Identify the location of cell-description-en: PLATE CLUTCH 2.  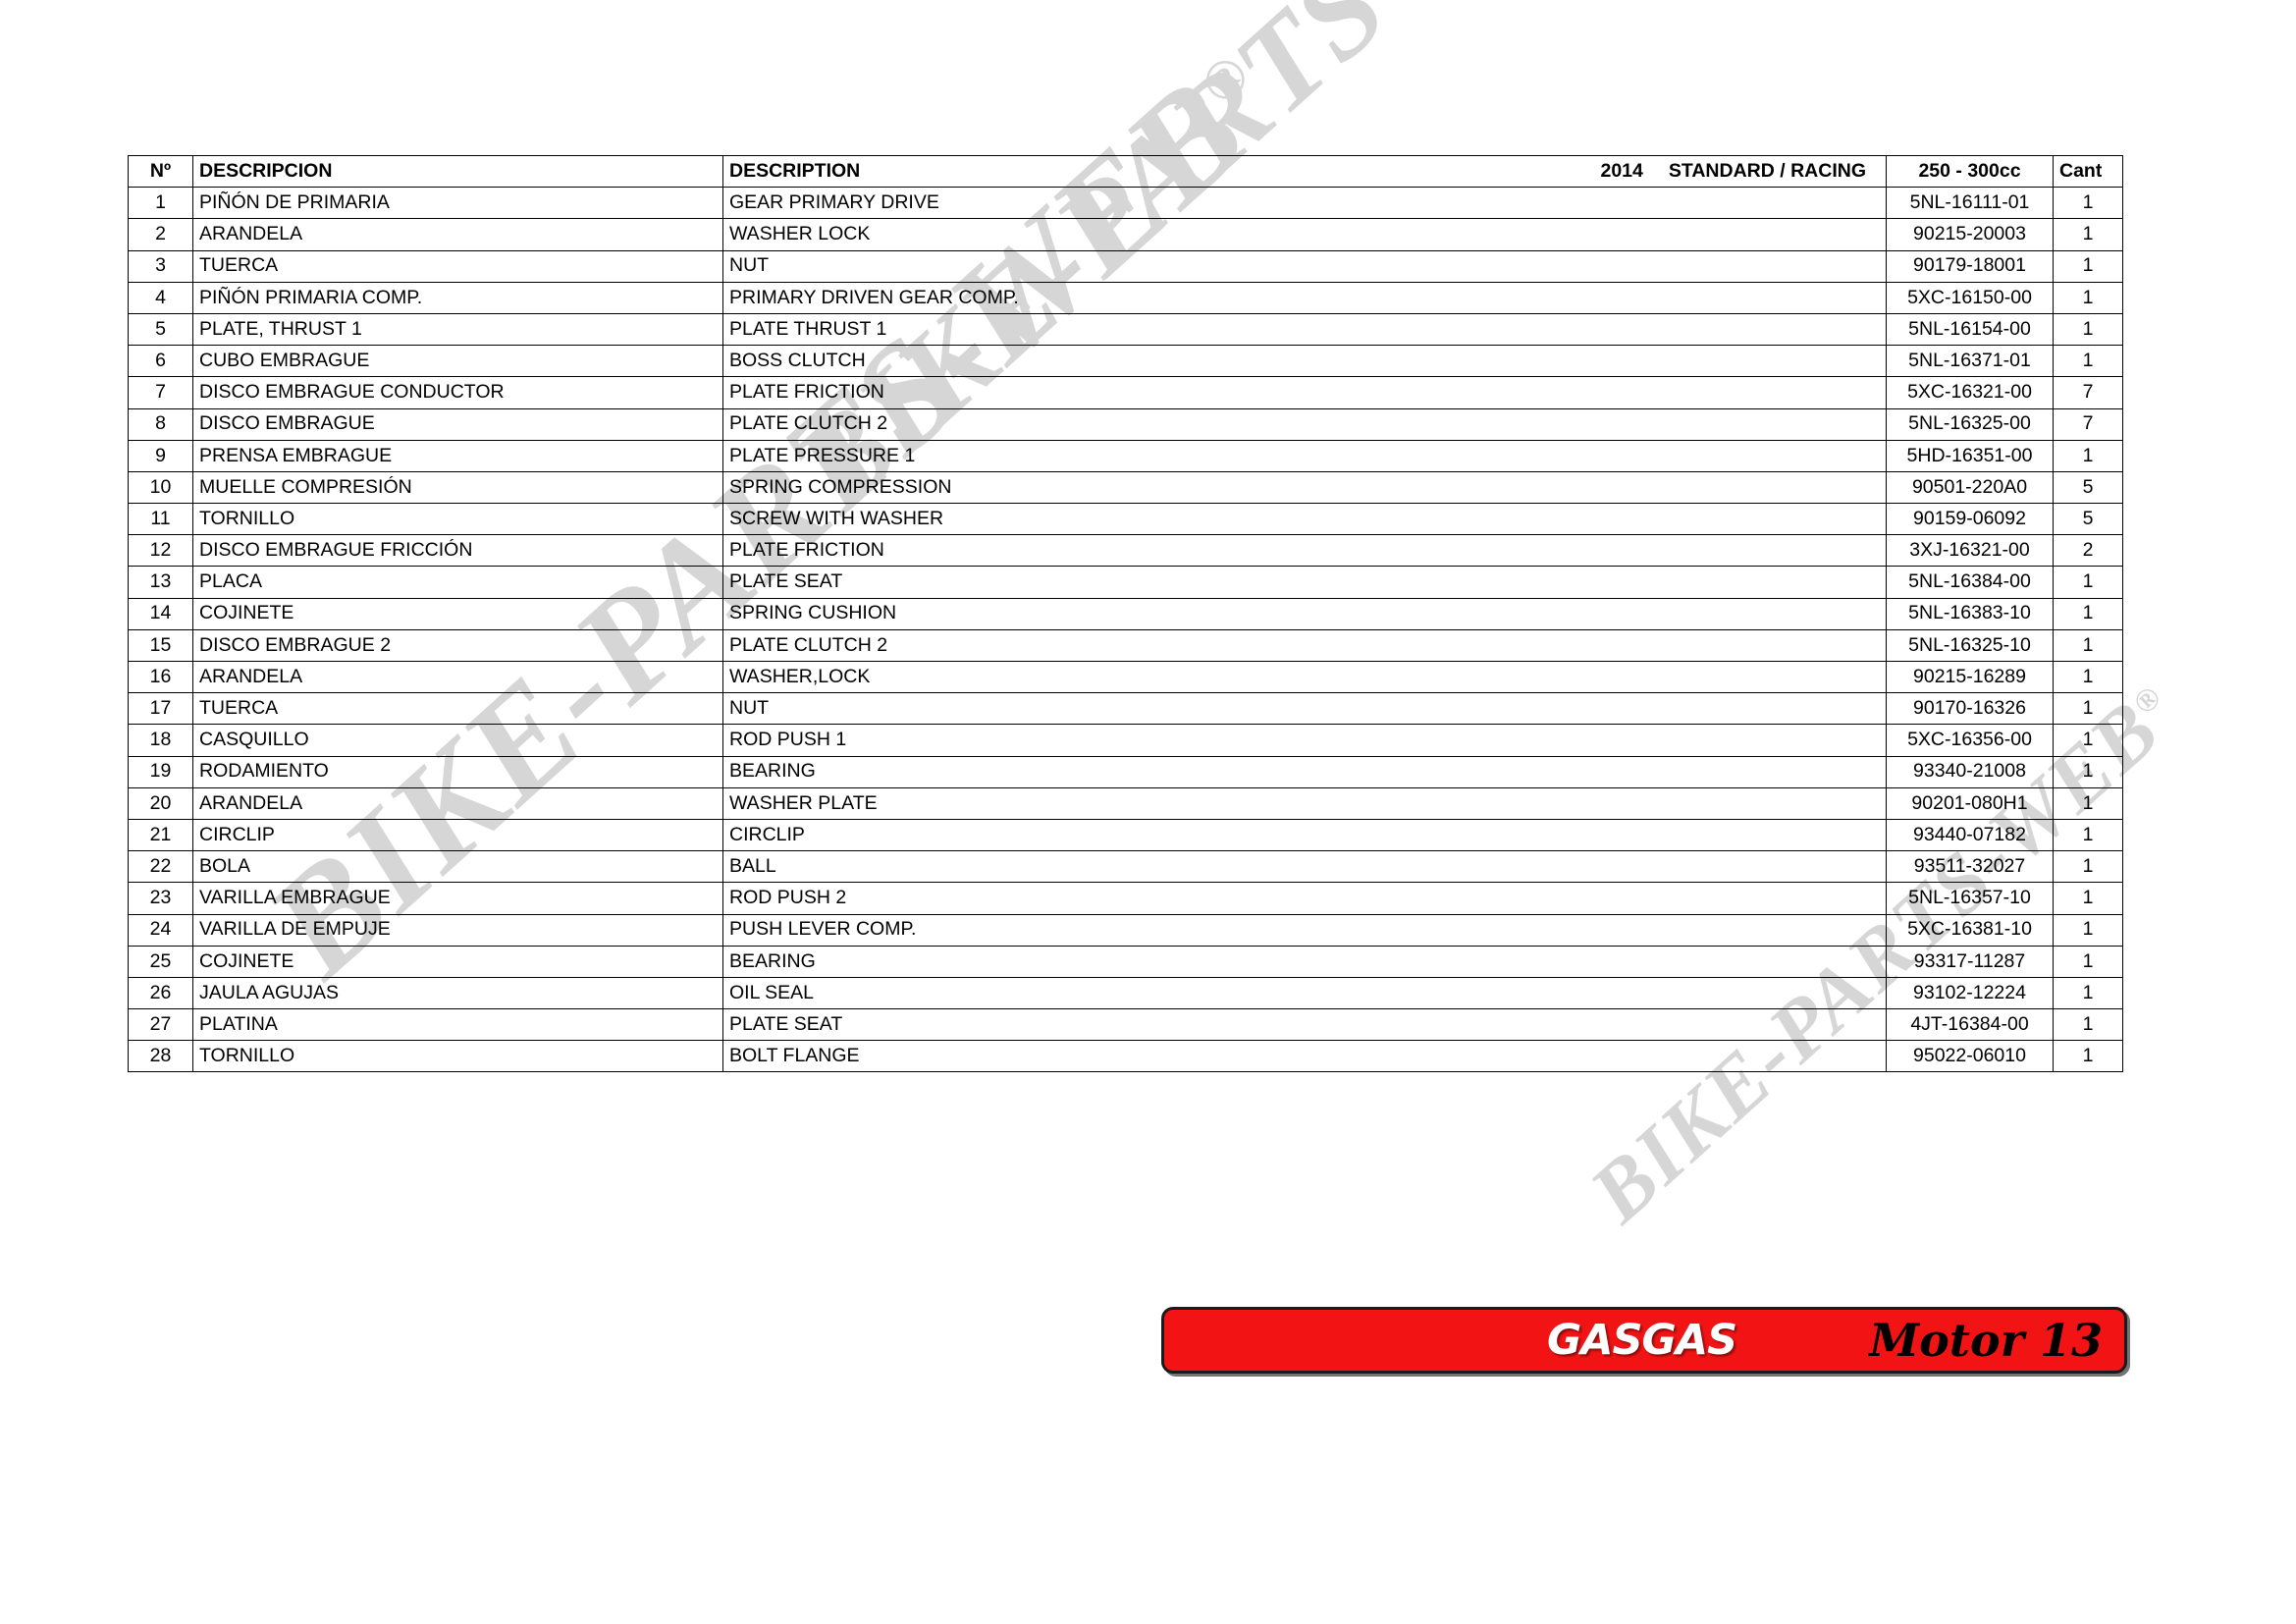
(1305, 645).